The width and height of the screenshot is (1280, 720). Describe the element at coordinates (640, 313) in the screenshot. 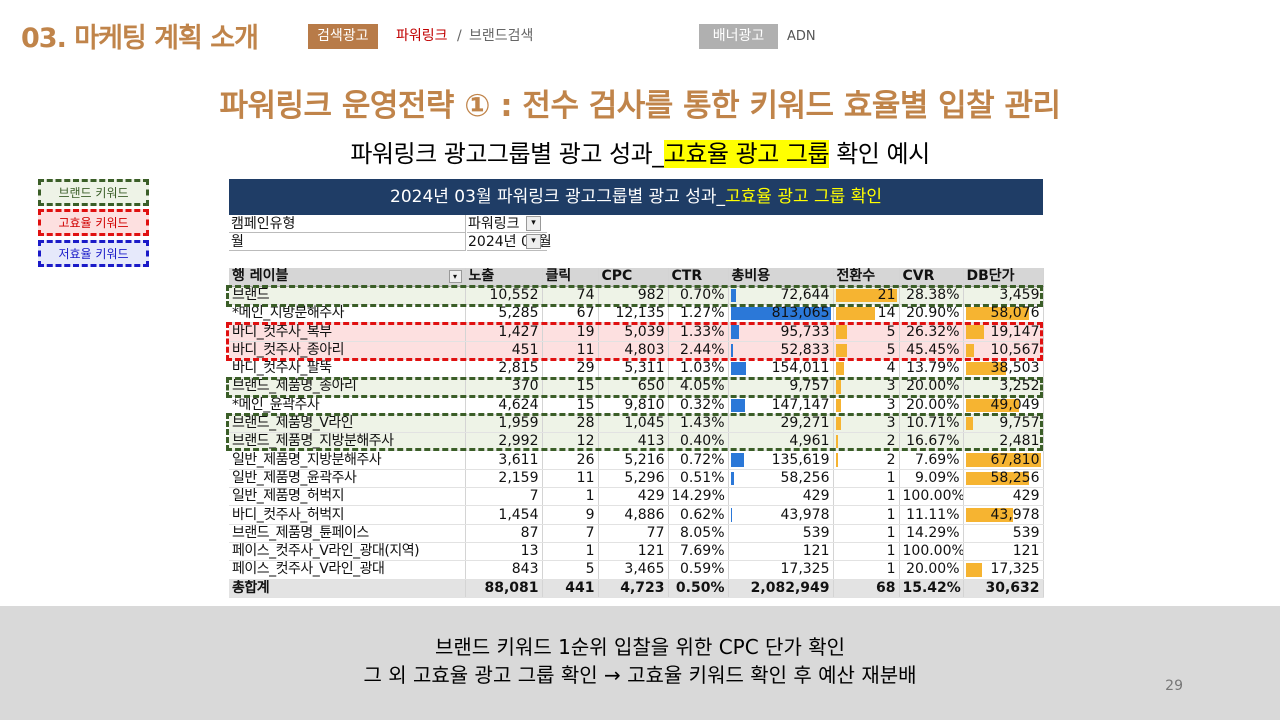

I see `cell-cpc-text: 12,135` at that location.